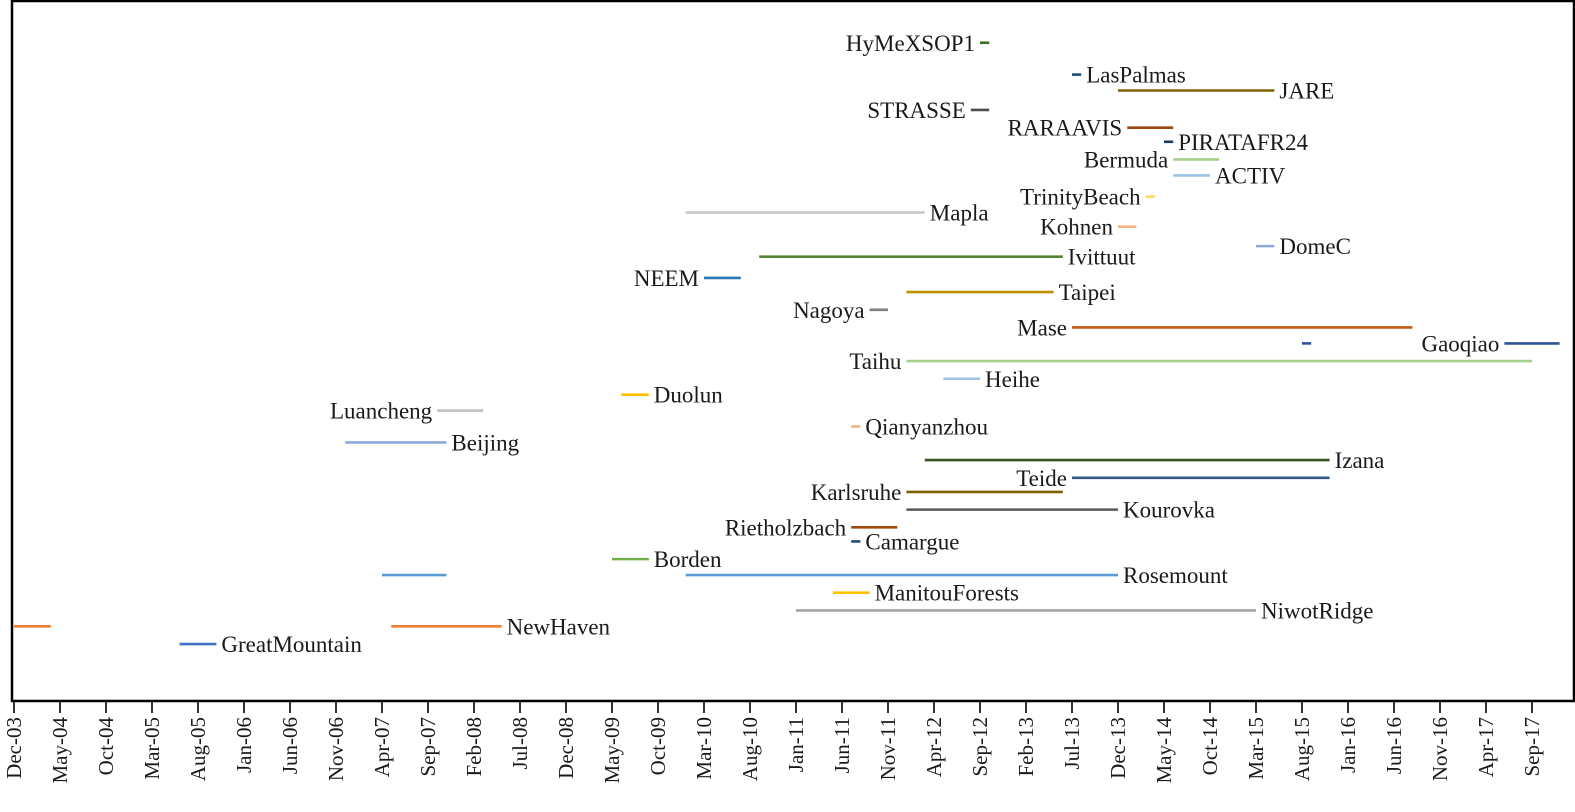  What do you see at coordinates (381, 411) in the screenshot?
I see `label-luancheng: Luancheng` at bounding box center [381, 411].